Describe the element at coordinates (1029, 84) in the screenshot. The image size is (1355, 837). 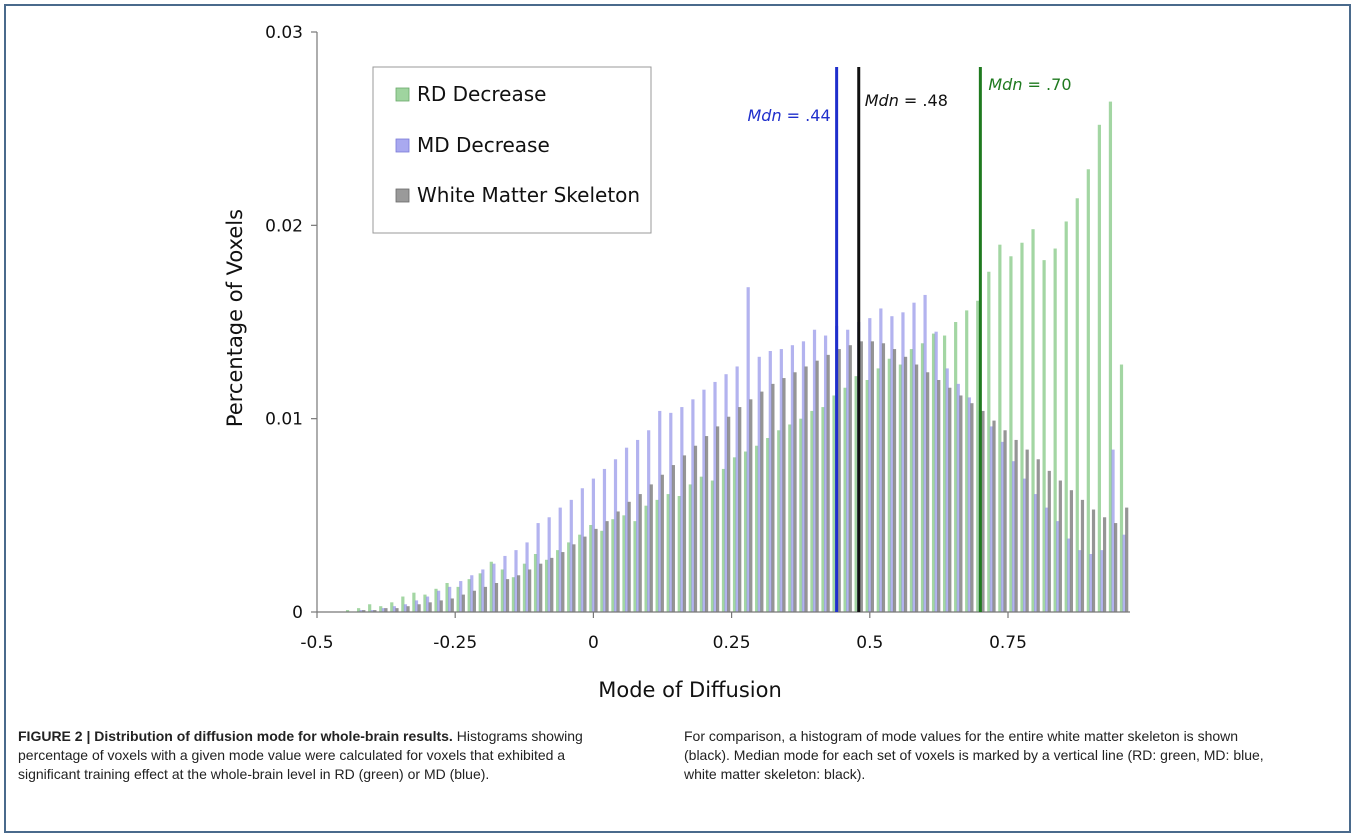
I see `median-label-rd: Mdn = .70` at that location.